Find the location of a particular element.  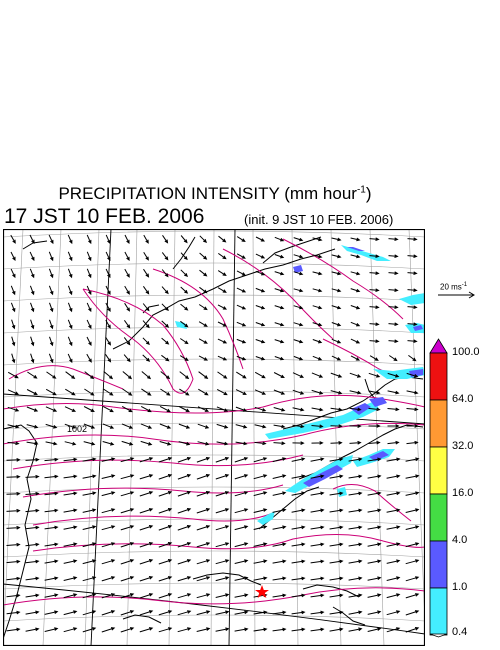

isobar-label: 1002 is located at coordinates (77, 429).